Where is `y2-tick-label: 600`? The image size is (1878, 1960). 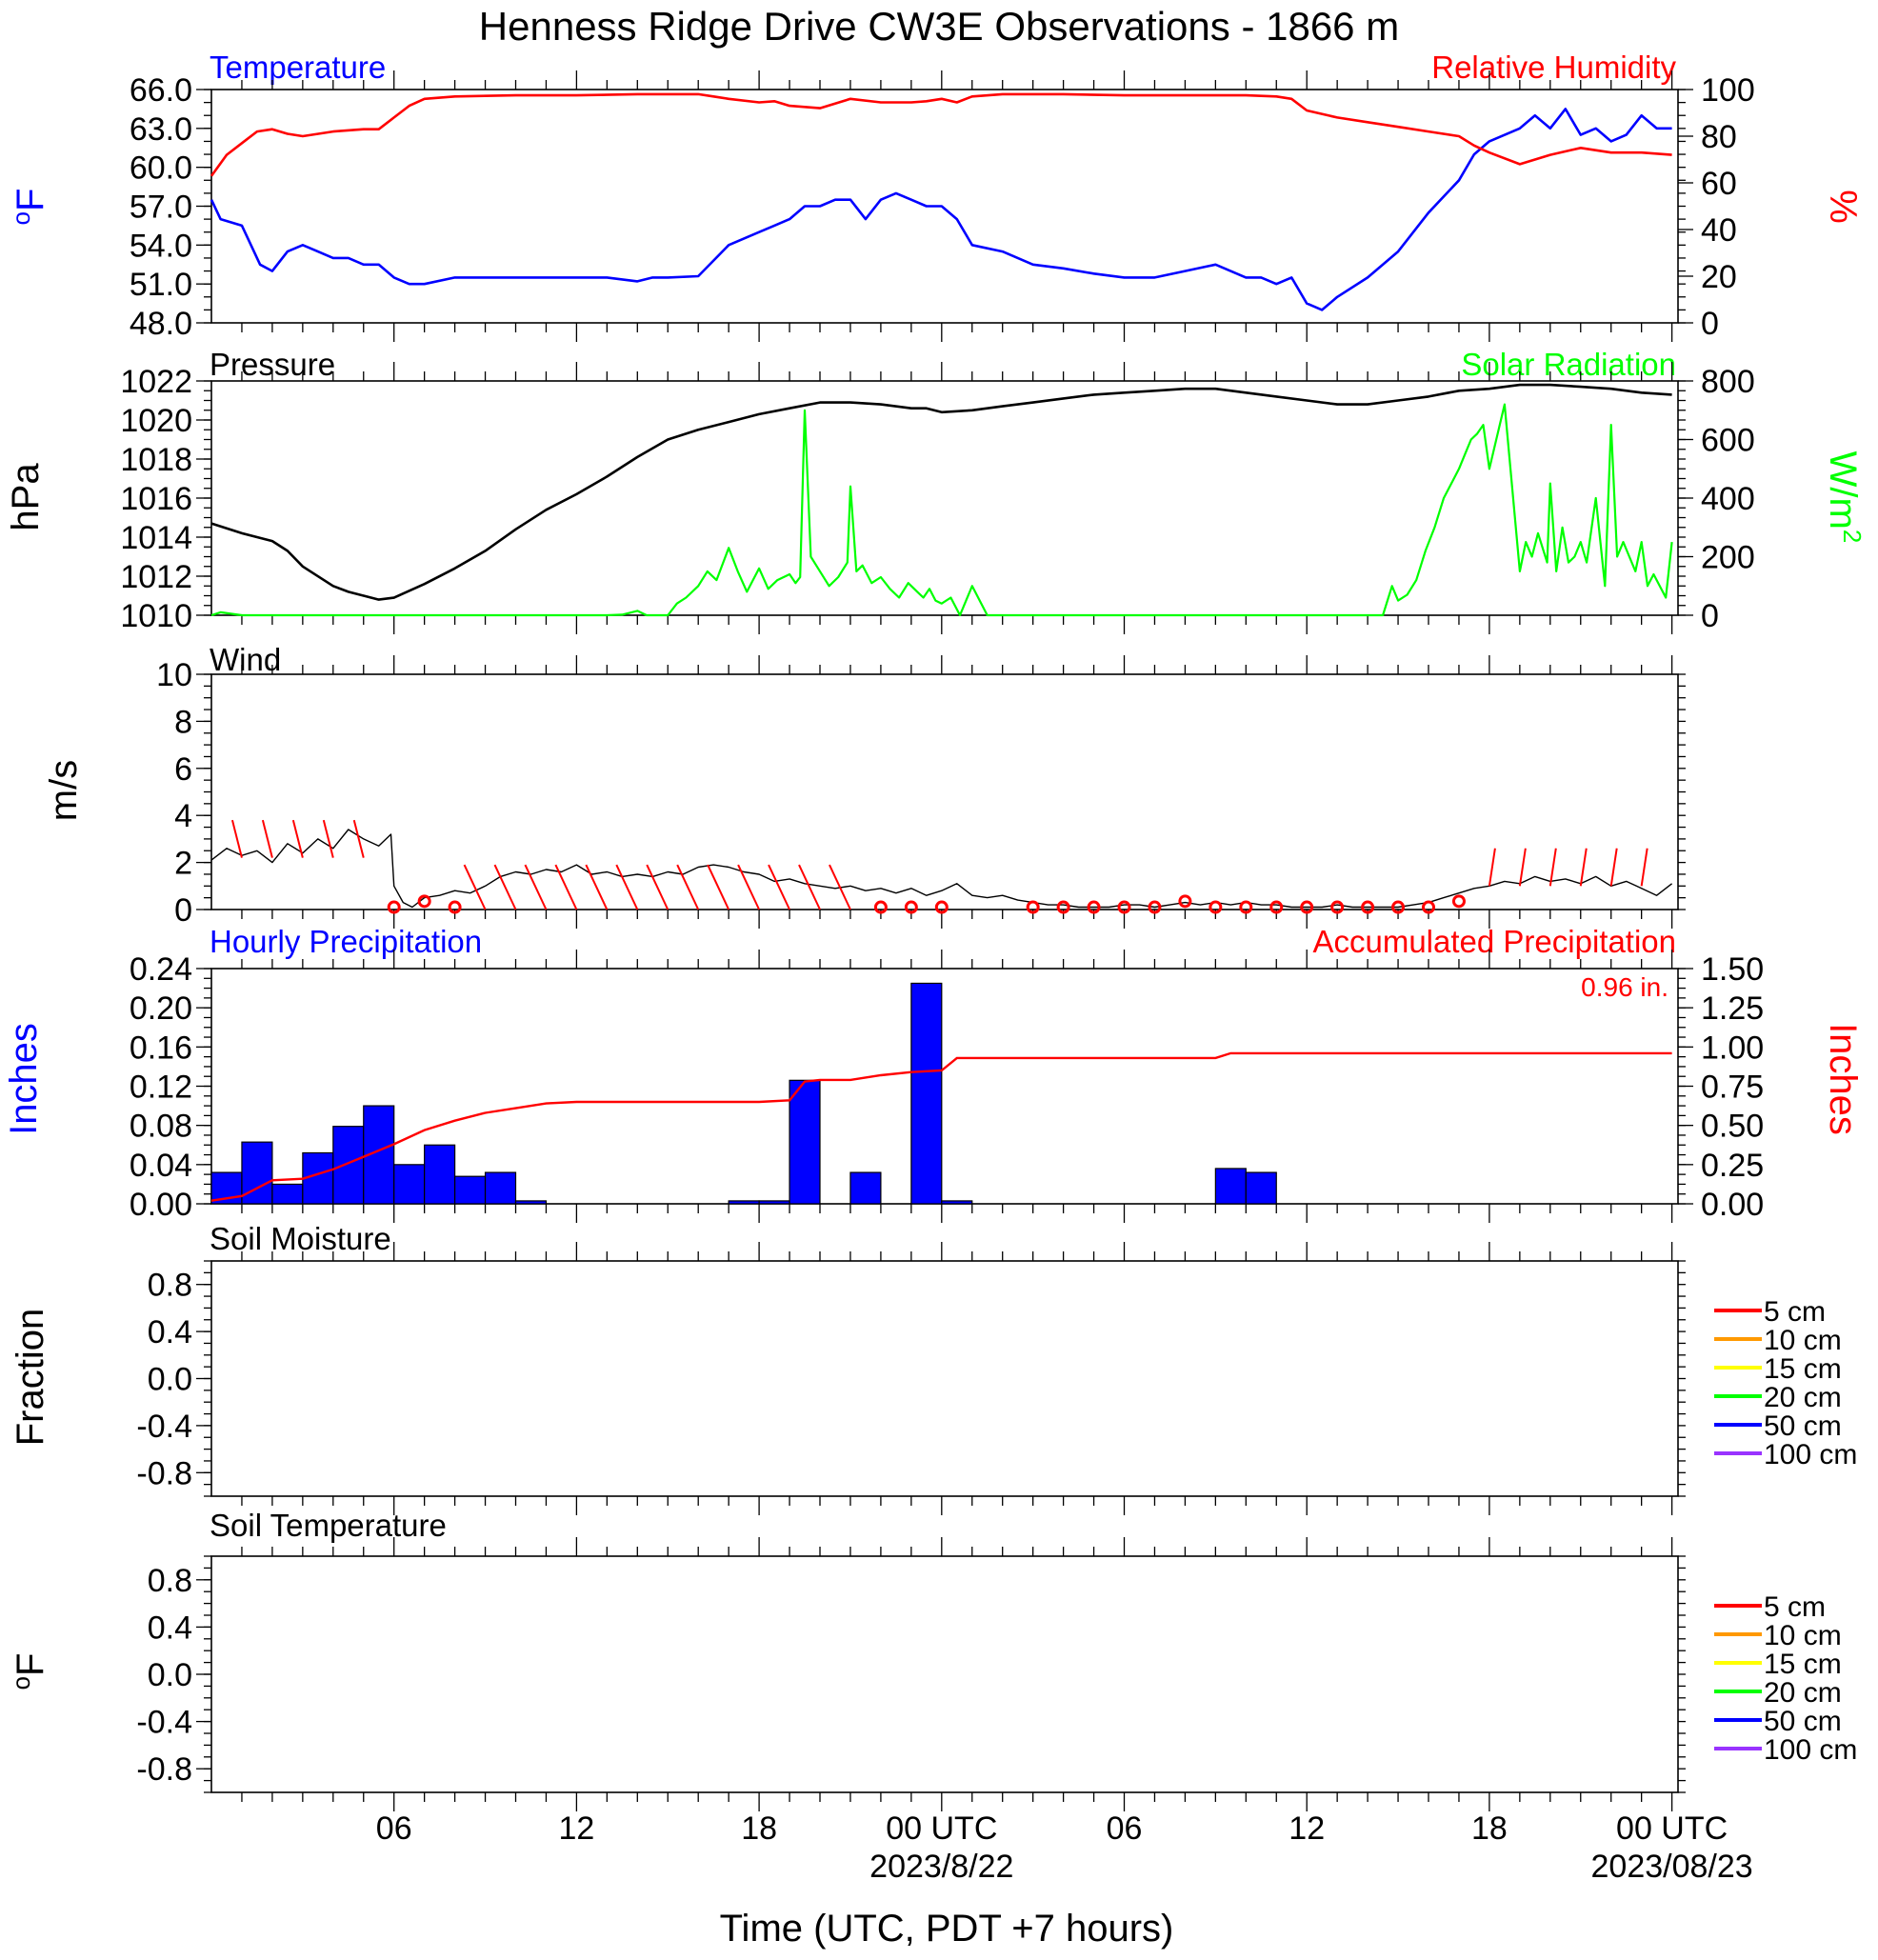 y2-tick-label: 600 is located at coordinates (1728, 441).